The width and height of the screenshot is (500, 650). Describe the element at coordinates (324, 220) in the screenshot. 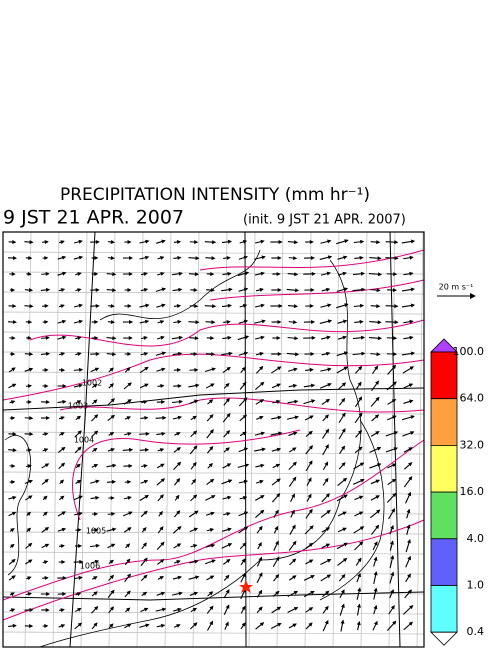

I see `init-time: (init. 9 JST 21 APR. 2007)` at that location.